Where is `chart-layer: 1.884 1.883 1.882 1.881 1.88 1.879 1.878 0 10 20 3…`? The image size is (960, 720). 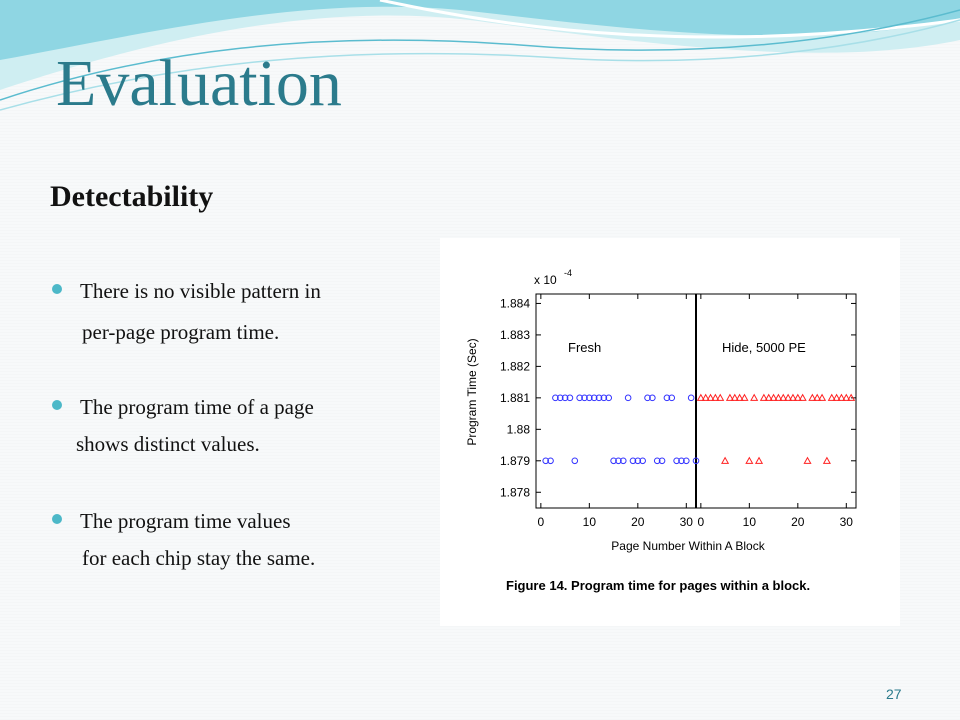 chart-layer: 1.884 1.883 1.882 1.881 1.88 1.879 1.878 0 10 20 3… is located at coordinates (678, 411).